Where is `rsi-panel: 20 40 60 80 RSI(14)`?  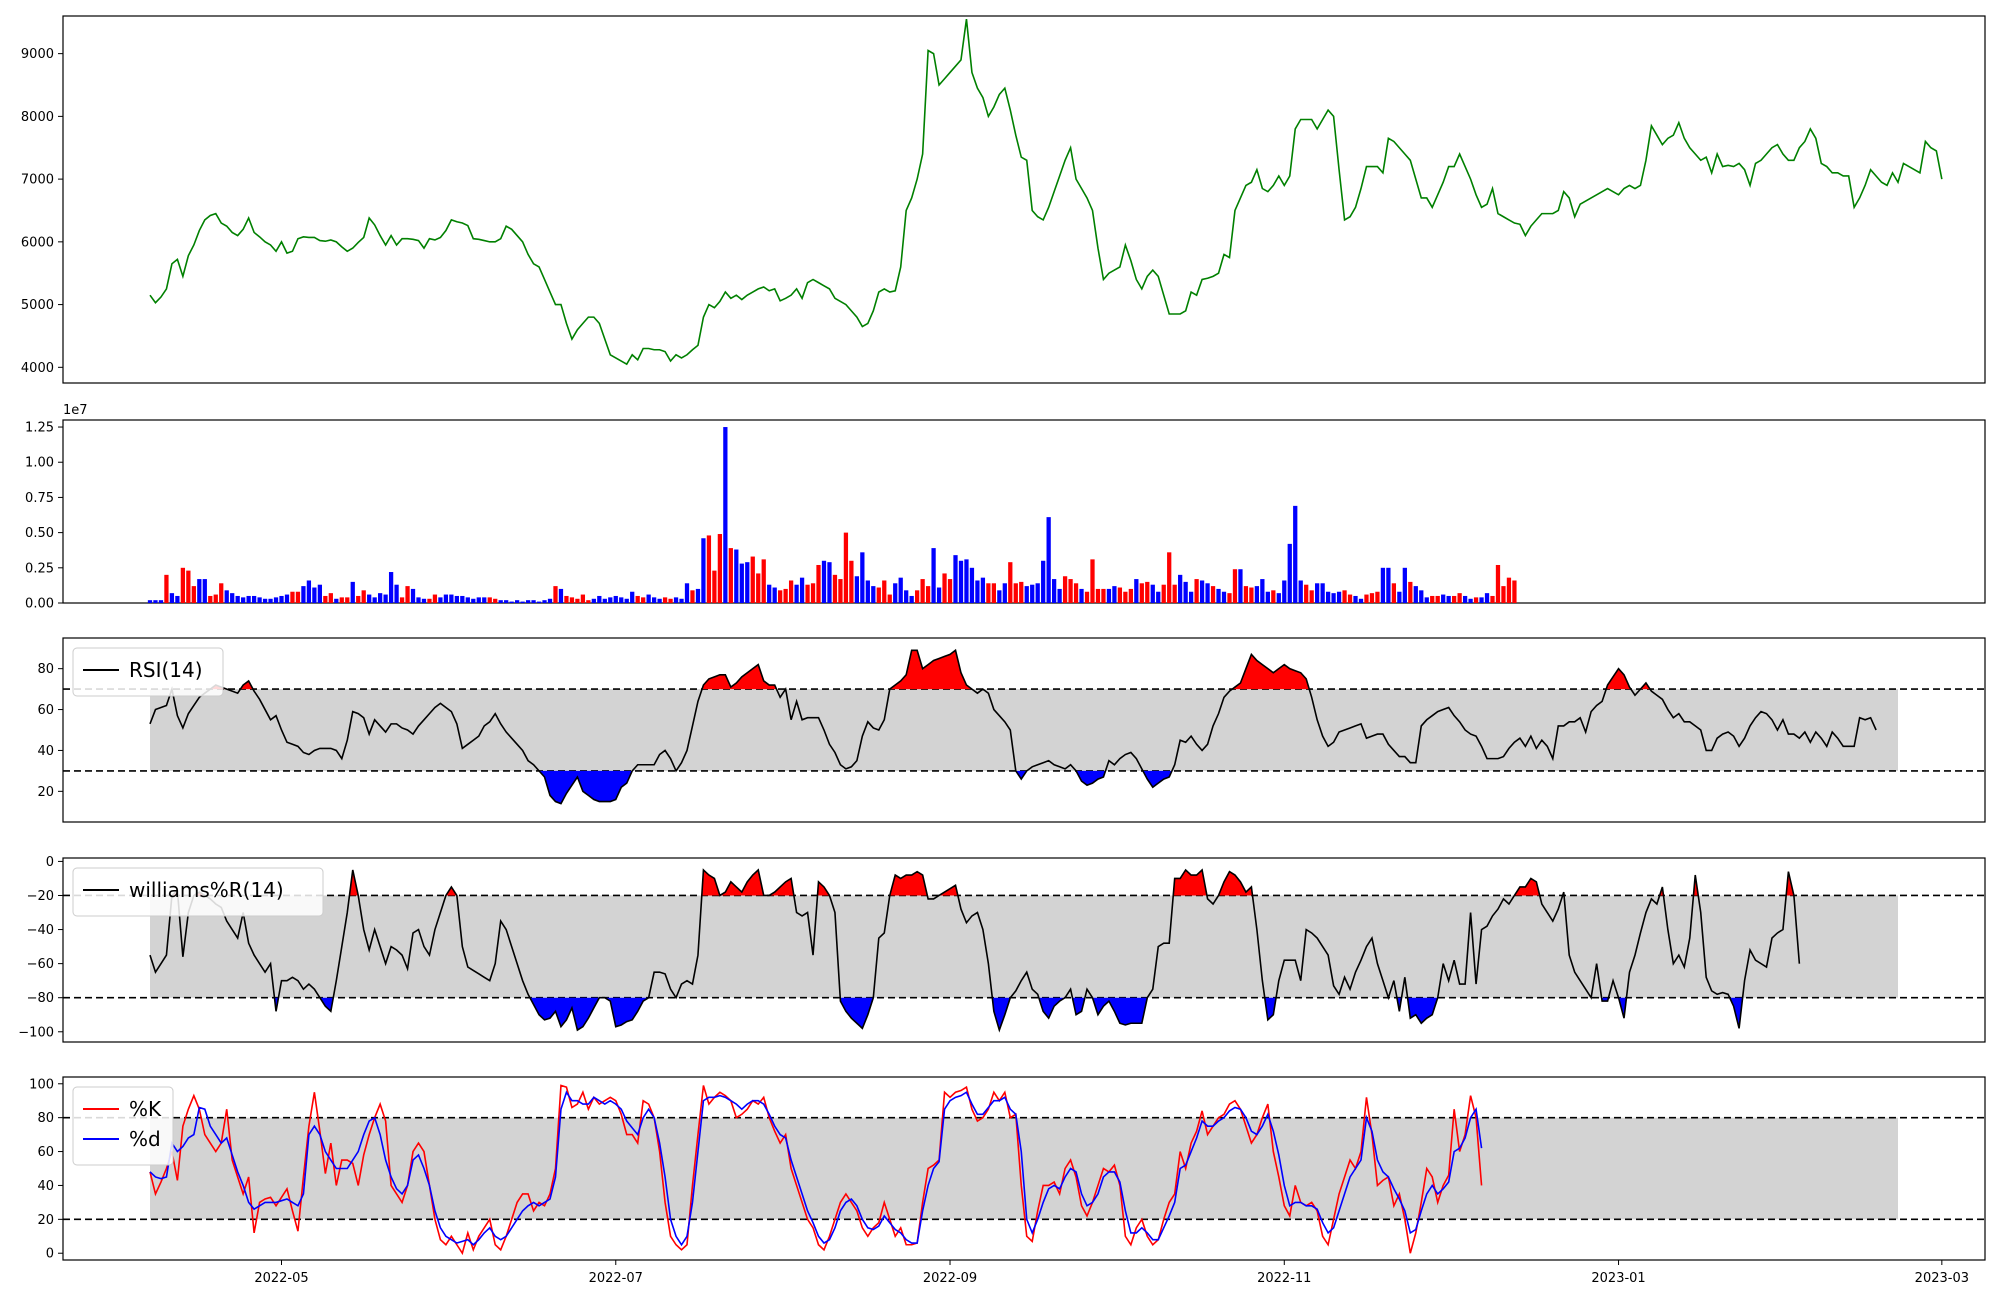 rsi-panel: 20 40 60 80 RSI(14) is located at coordinates (1011, 730).